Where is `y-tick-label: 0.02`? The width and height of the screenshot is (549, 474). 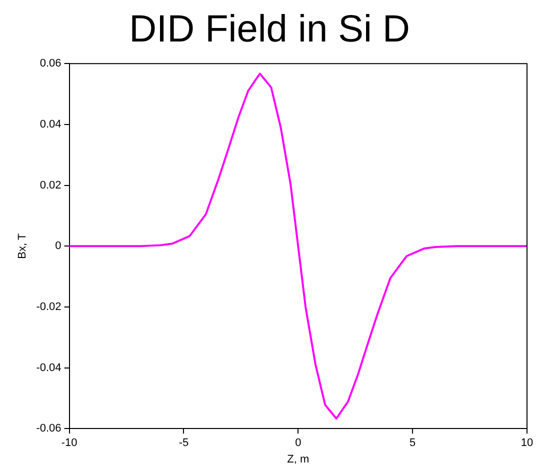
y-tick-label: 0.02 is located at coordinates (51, 185).